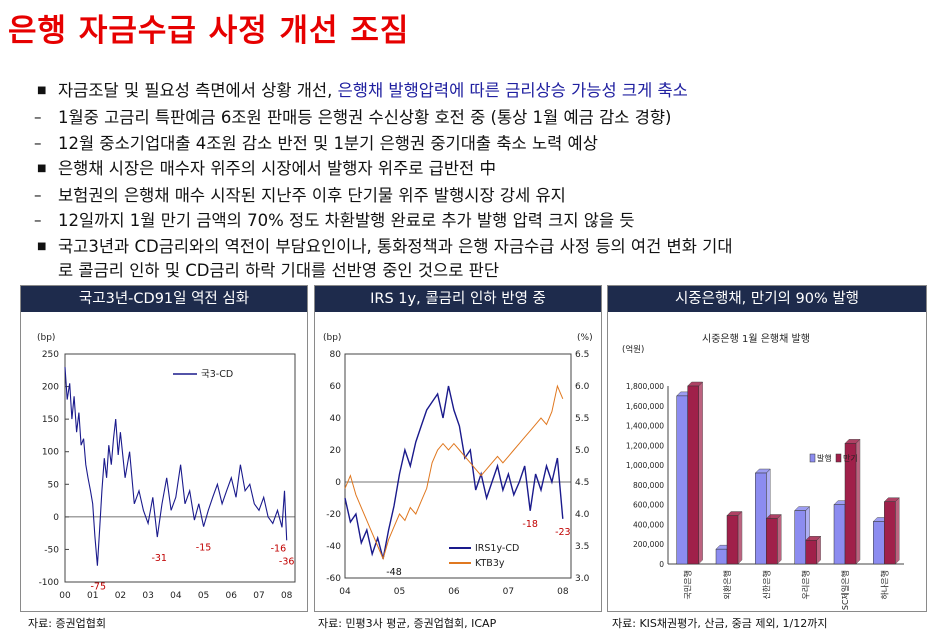 The height and width of the screenshot is (638, 933). Describe the element at coordinates (497, 548) in the screenshot. I see `legend-label: IRS1y-CD` at that location.